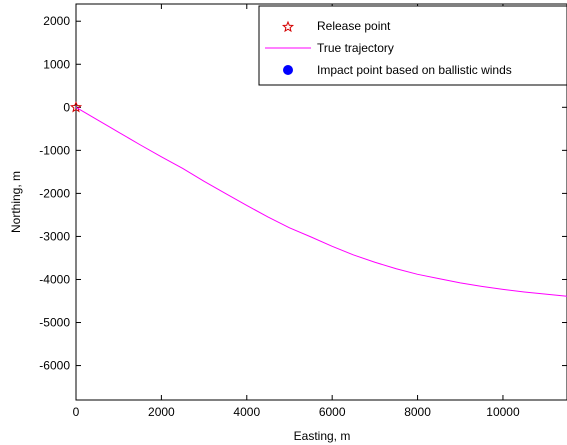 The image size is (567, 445). What do you see at coordinates (76, 106) in the screenshot?
I see `release-point-marker` at bounding box center [76, 106].